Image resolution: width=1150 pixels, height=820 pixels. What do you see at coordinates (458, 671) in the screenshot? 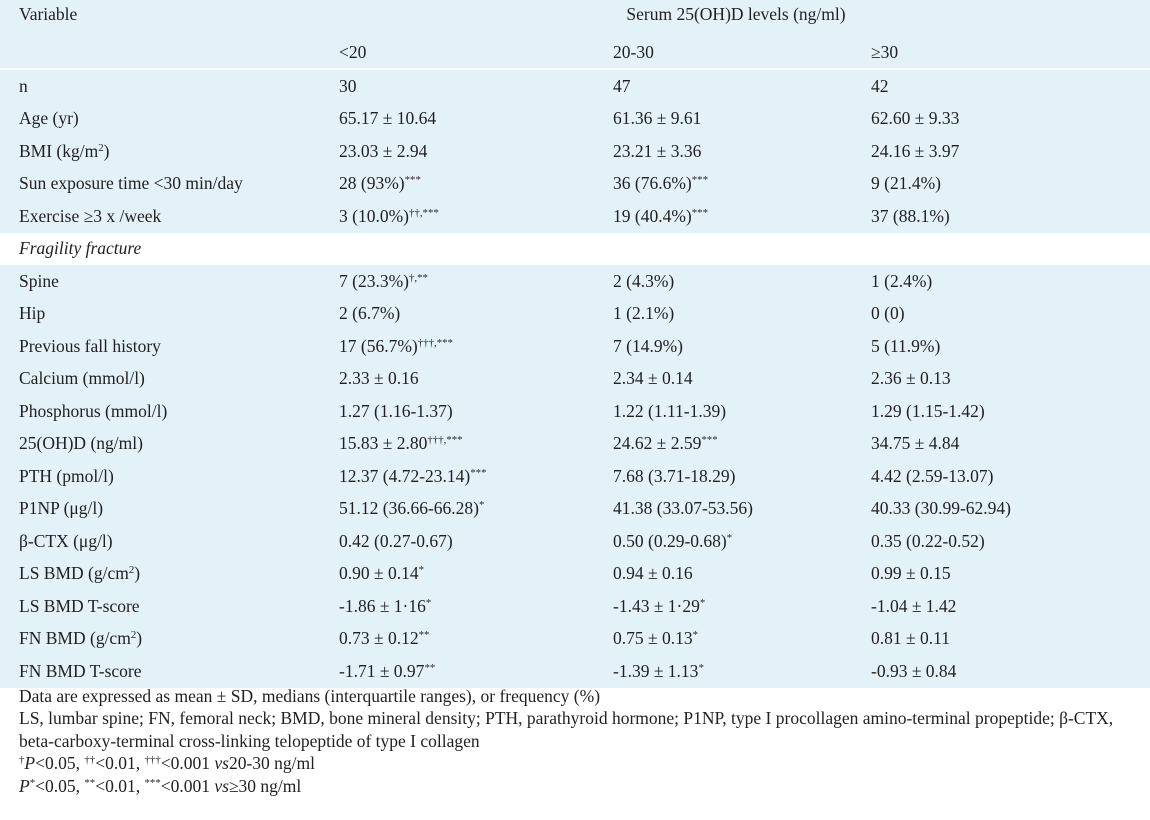
I see `cell-c1: -1.71 ± 0.97**` at bounding box center [458, 671].